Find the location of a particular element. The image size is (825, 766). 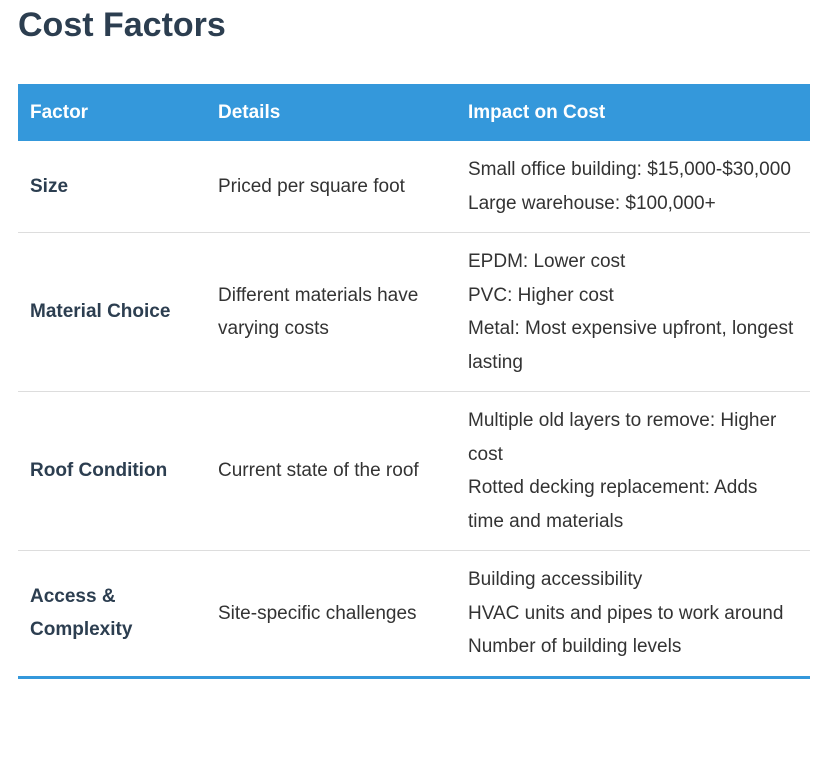

impact-item: Large warehouse: $100,000+ is located at coordinates (592, 203).